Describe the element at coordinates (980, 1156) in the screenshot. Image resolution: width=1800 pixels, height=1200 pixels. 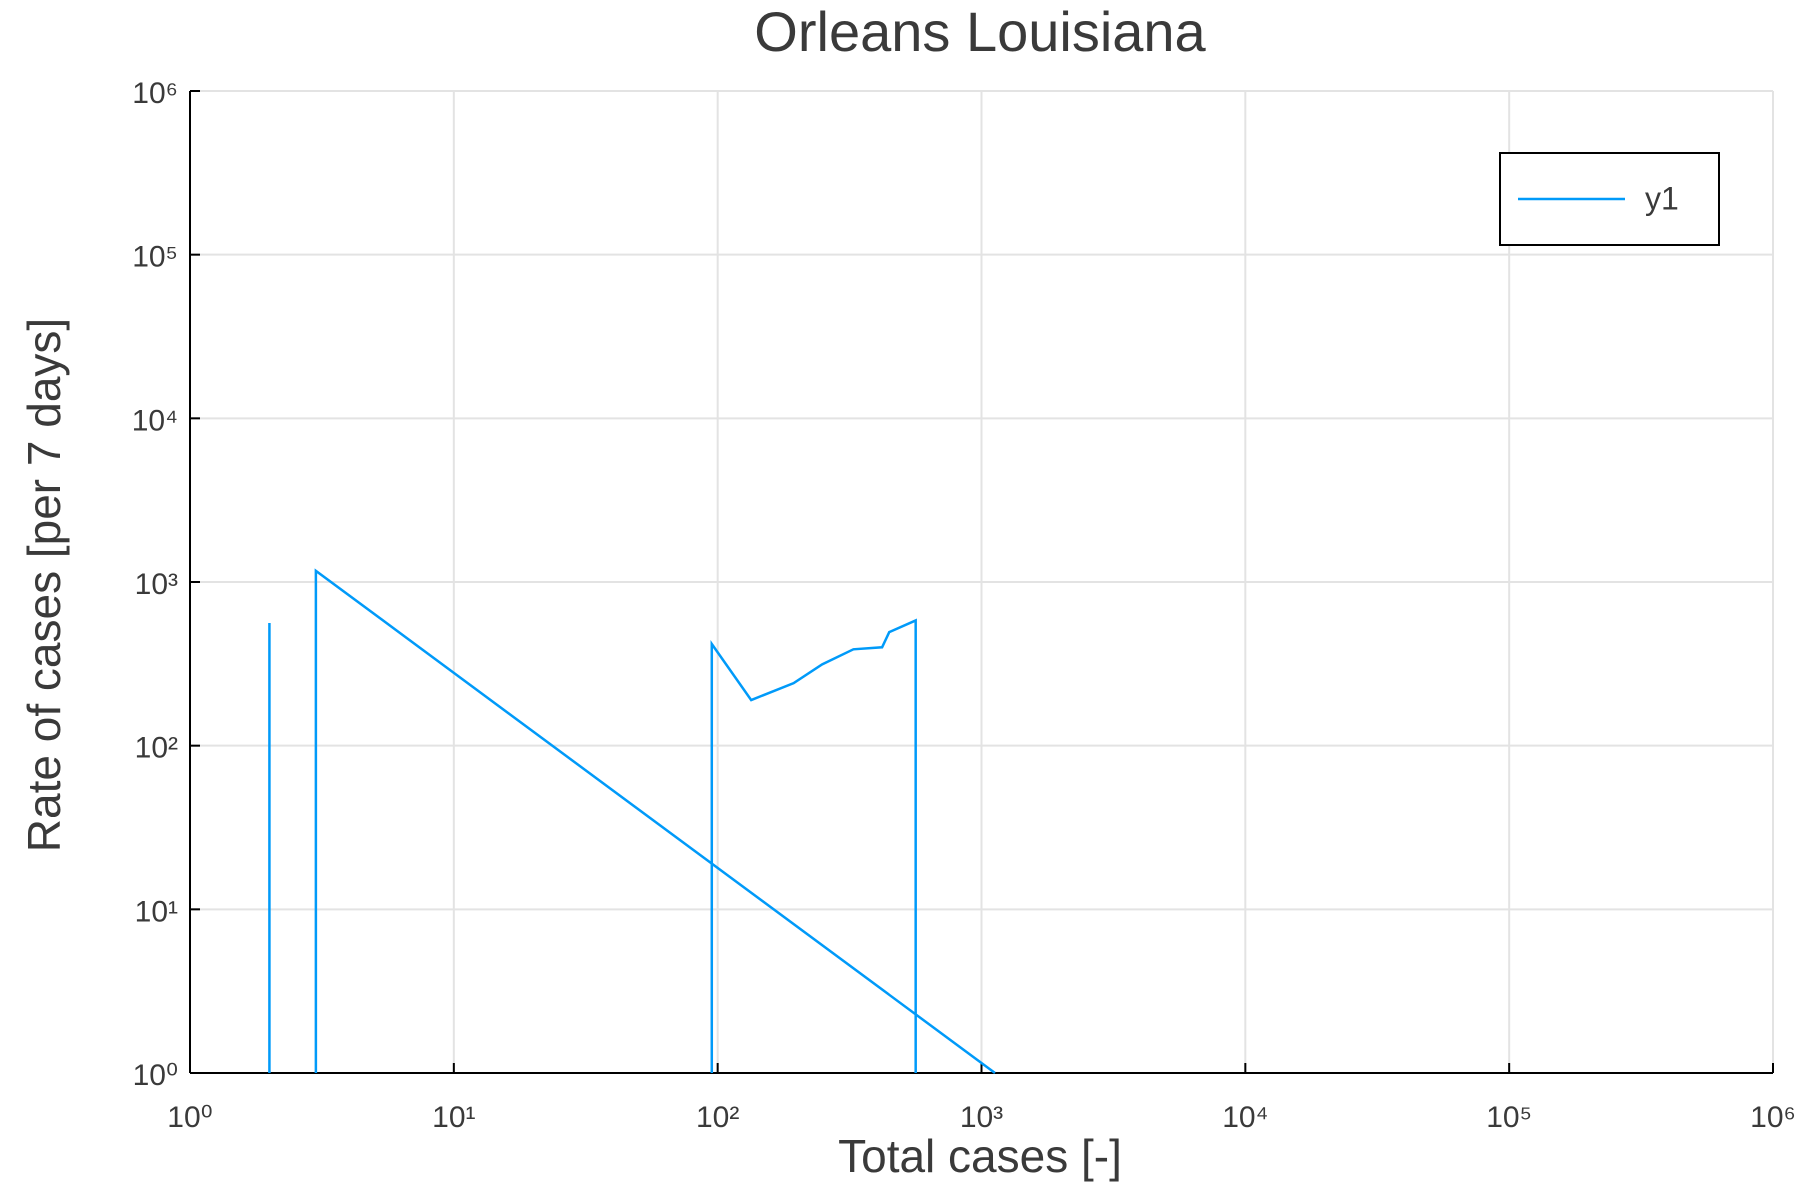
I see `x-axis-label: Total cases [-]` at that location.